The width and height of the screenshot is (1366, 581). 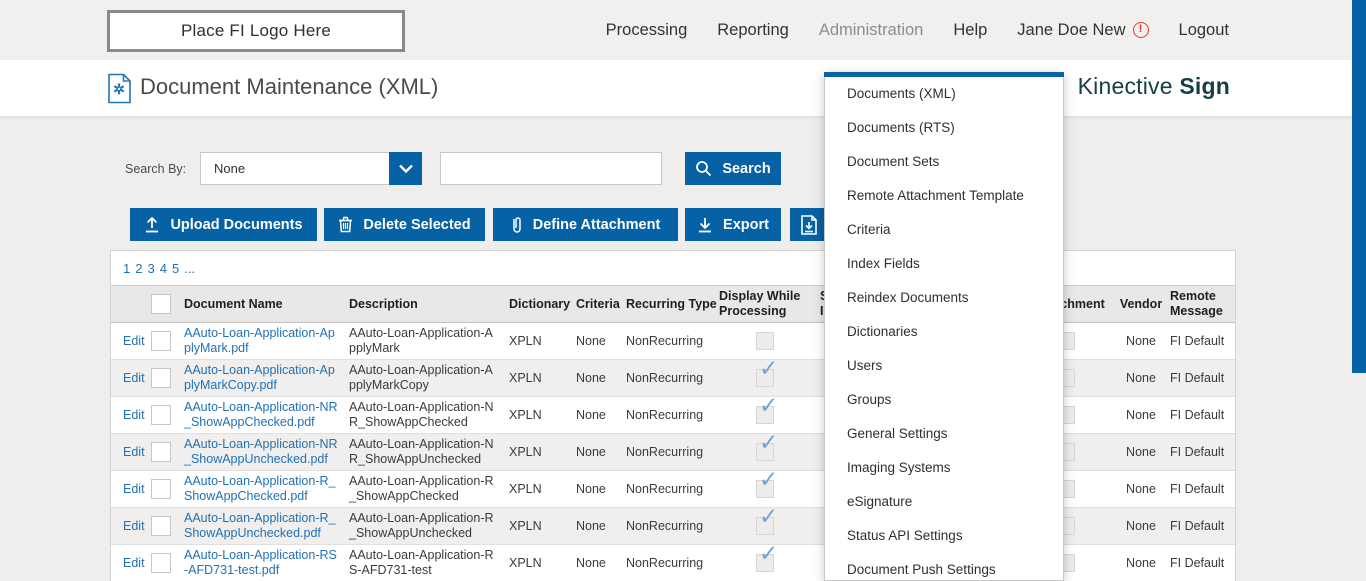 I want to click on search-by-select: None, so click(x=311, y=168).